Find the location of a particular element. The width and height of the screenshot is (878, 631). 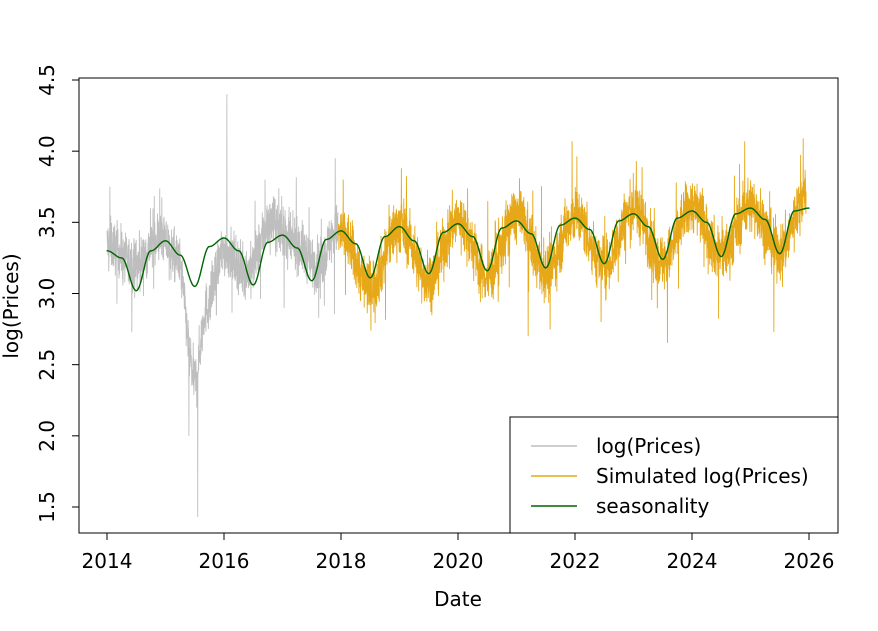

y-axis-title: log(Prices) is located at coordinates (11, 305).